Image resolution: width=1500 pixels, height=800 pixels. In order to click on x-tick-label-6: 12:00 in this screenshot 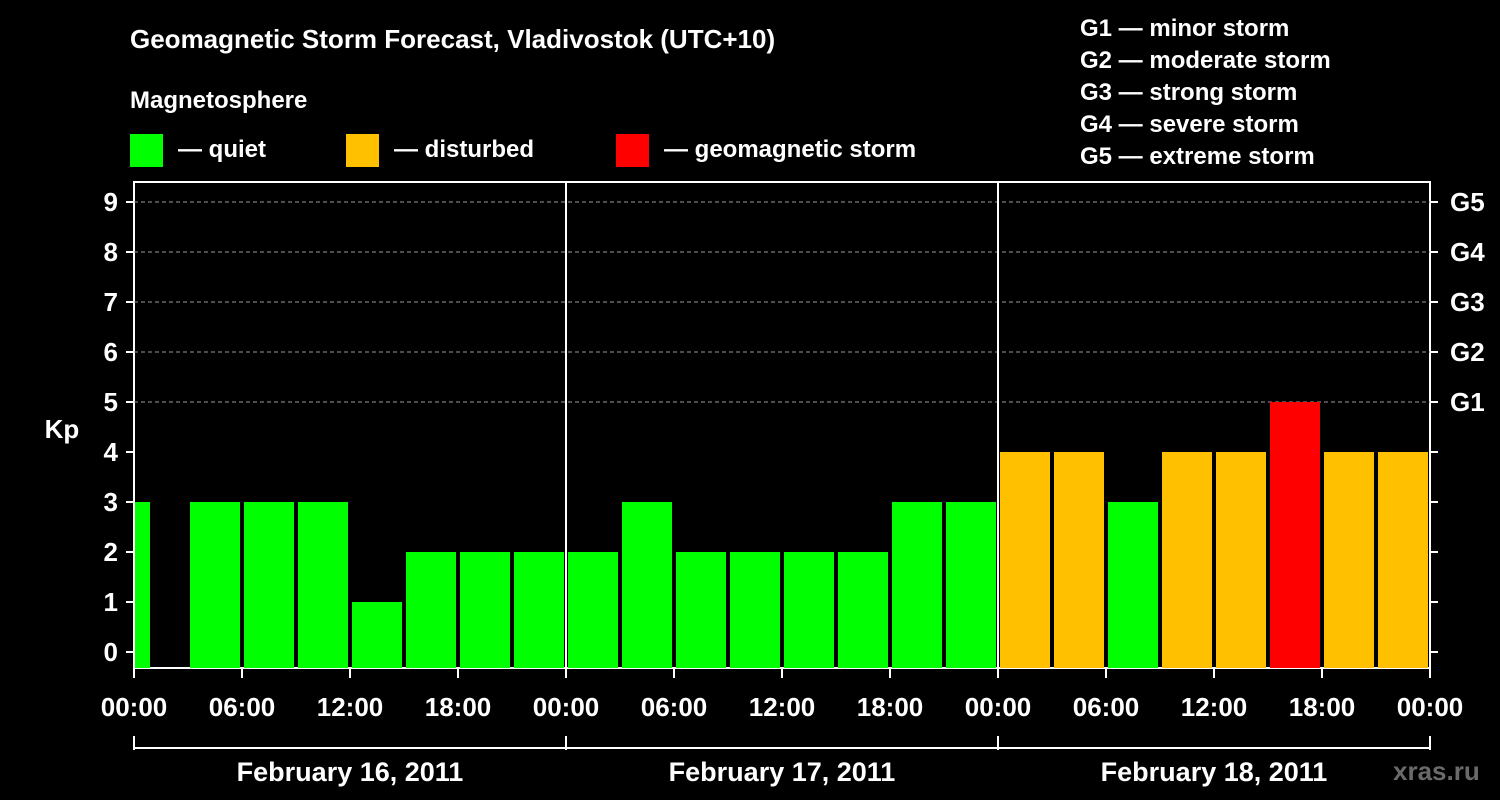, I will do `click(782, 707)`.